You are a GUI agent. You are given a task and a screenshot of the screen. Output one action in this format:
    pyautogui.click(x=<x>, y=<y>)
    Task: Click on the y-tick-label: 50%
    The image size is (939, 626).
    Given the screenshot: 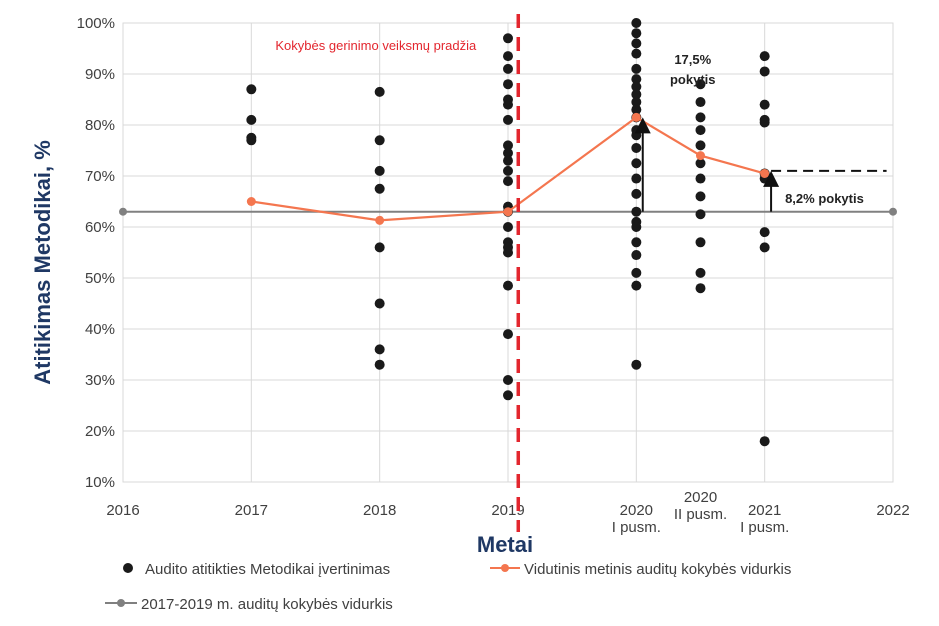 What is the action you would take?
    pyautogui.click(x=100, y=278)
    